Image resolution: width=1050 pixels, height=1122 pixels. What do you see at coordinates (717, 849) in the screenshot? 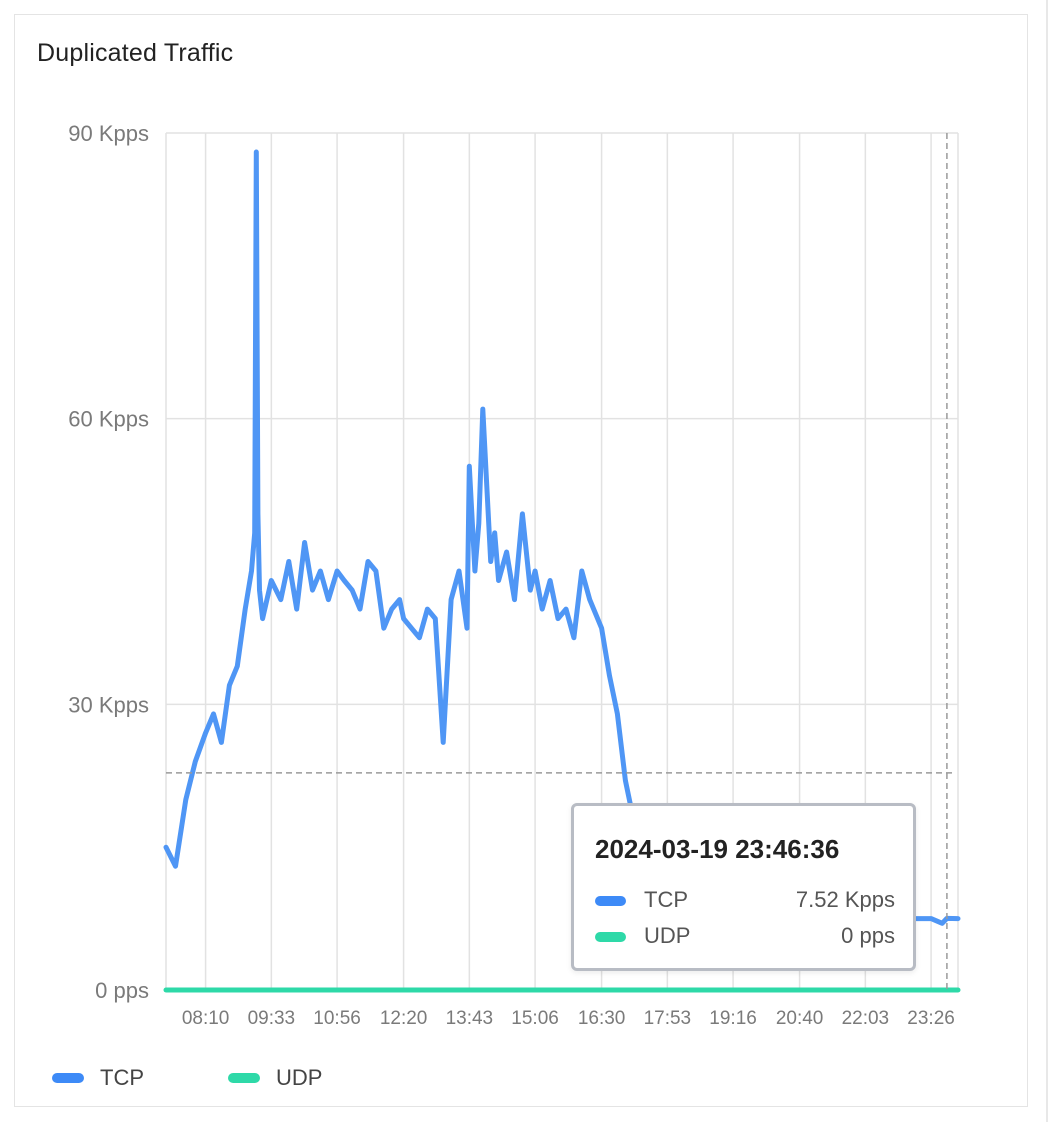
I see `tooltip-timestamp: 2024-03-19 23:46:36` at bounding box center [717, 849].